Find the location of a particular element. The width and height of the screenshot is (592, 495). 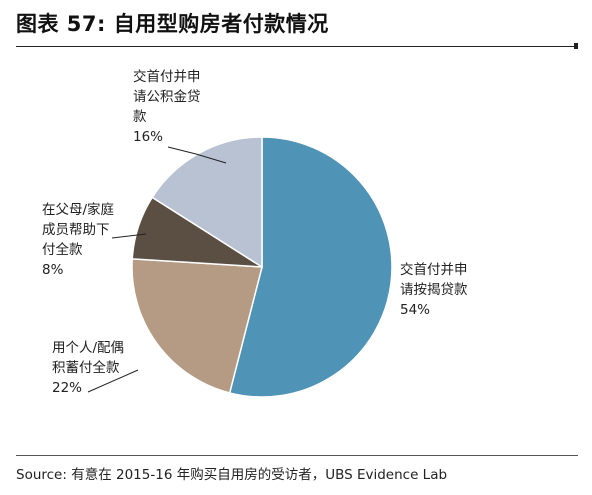

slice-label-1: 用个人/配偶积蓄付全款 22% is located at coordinates (88, 368).